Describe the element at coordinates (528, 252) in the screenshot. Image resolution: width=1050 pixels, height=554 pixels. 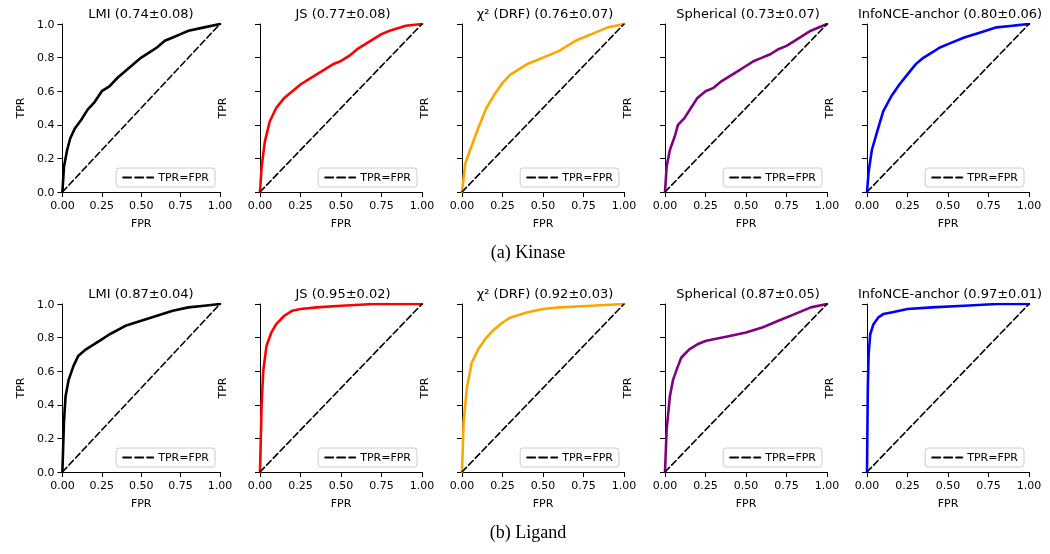
I see `text: (a) Kinase` at that location.